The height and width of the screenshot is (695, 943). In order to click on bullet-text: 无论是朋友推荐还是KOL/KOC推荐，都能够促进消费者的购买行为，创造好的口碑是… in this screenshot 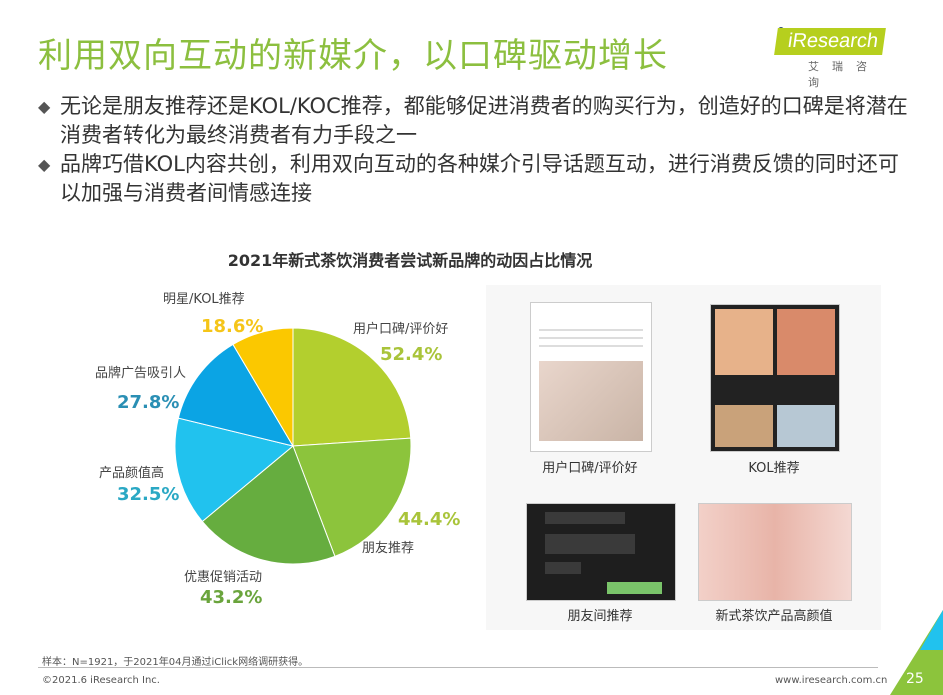, I will do `click(484, 120)`.